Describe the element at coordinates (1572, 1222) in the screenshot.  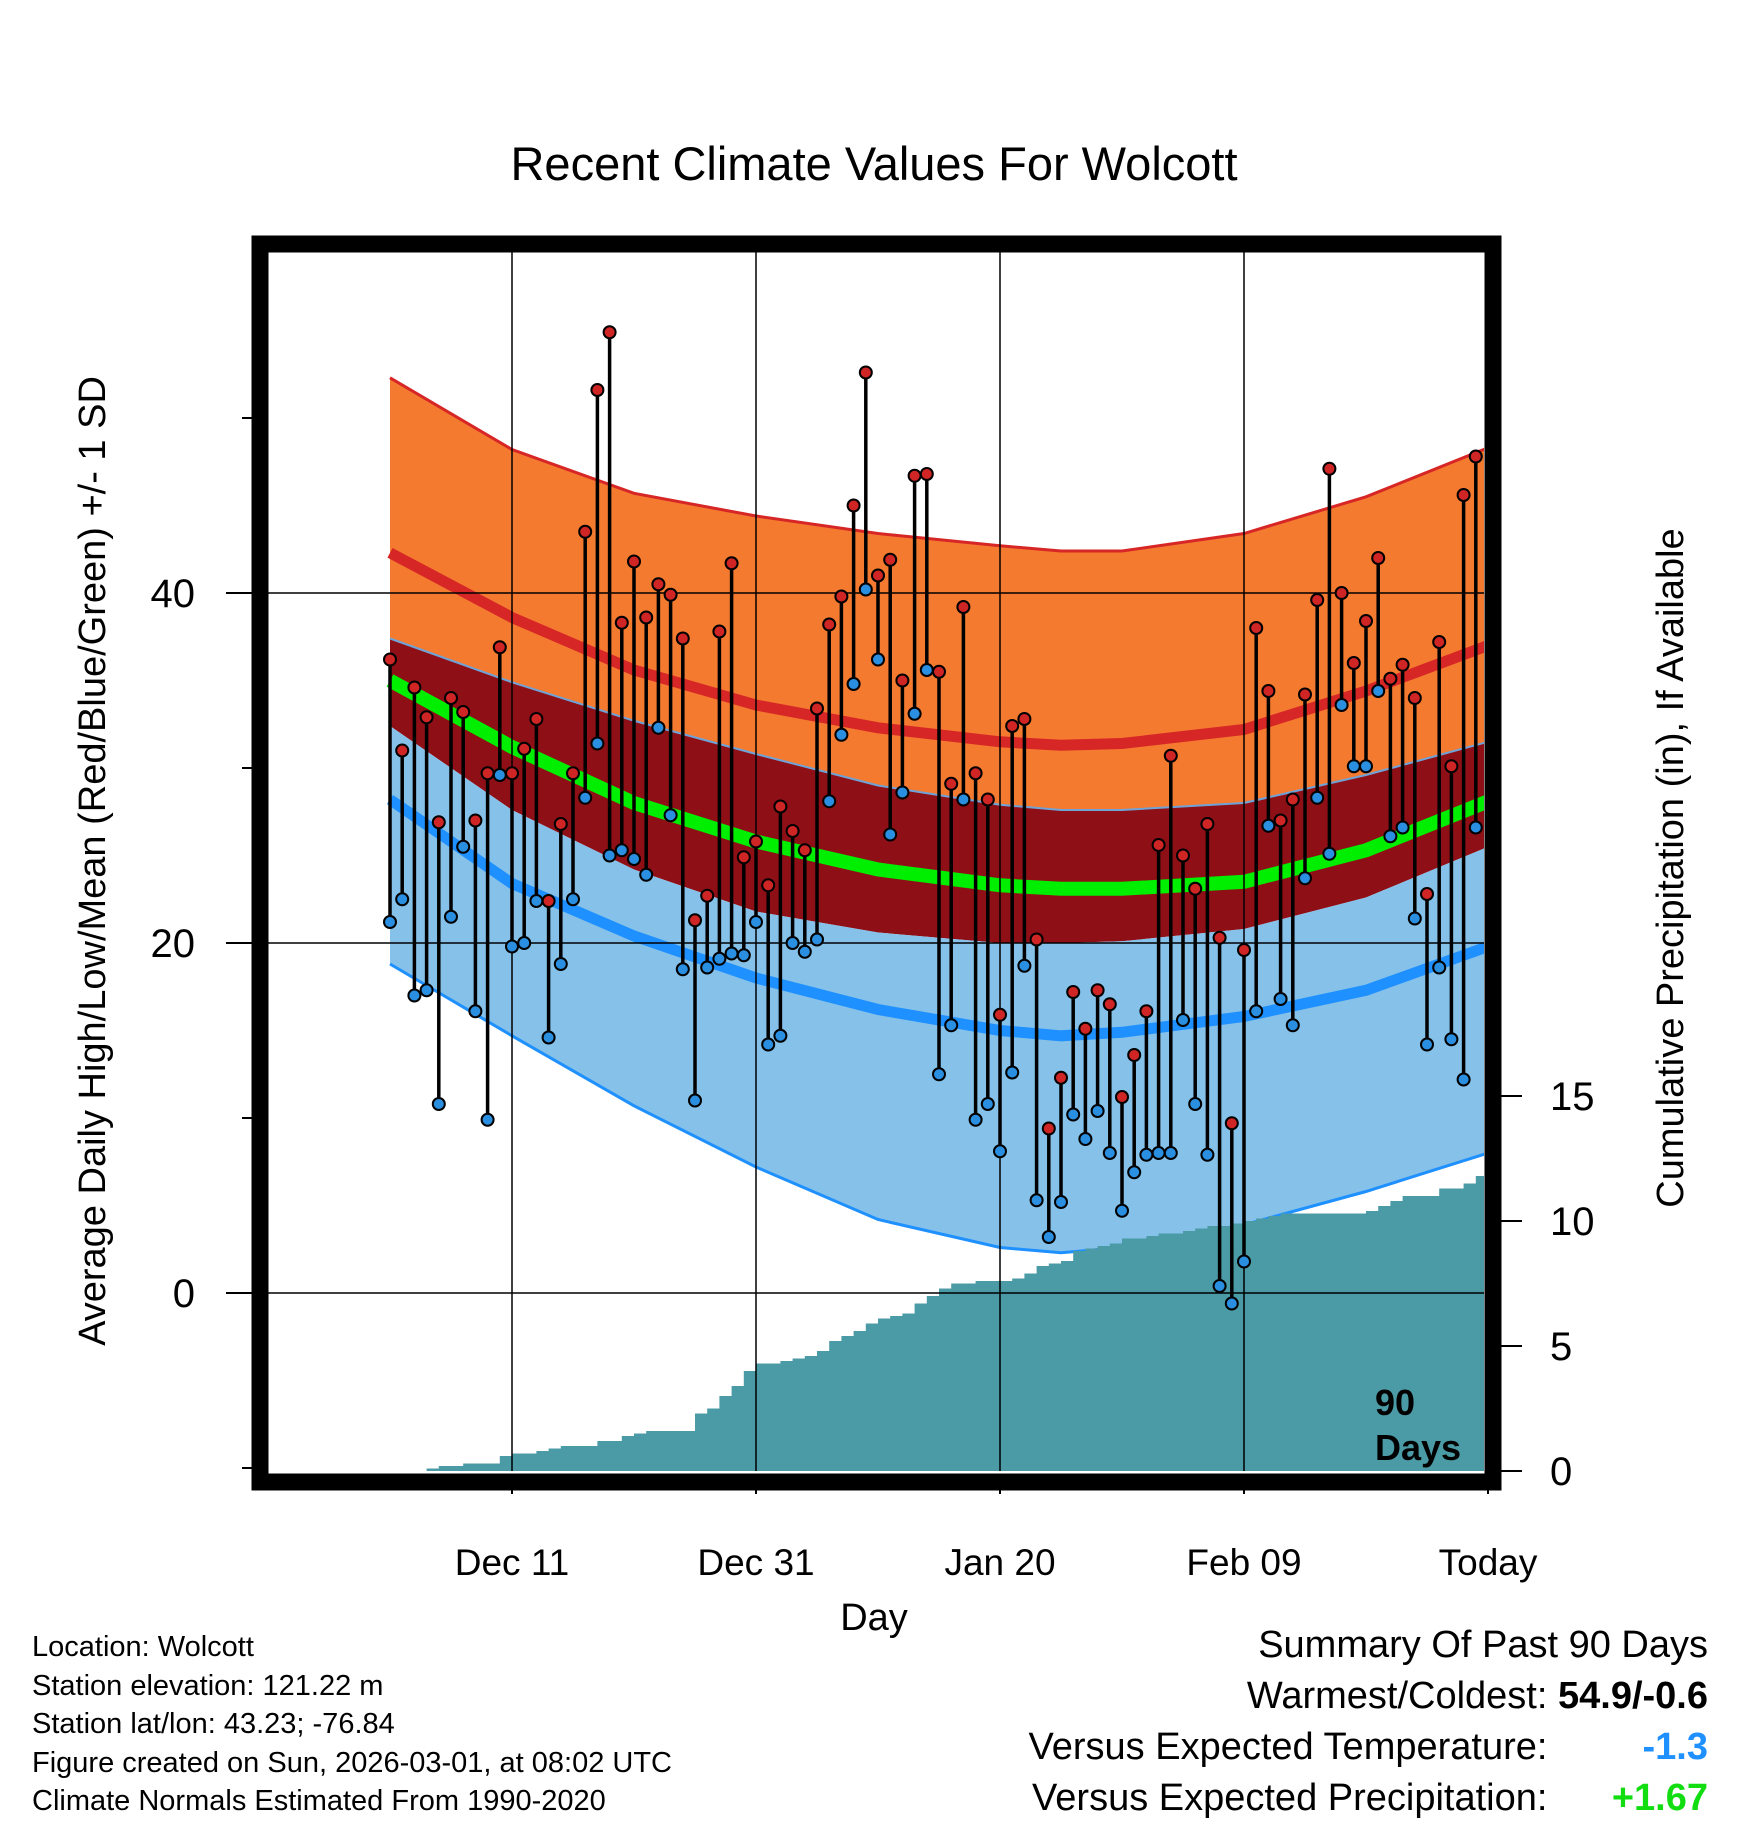
I see `y2-tick-label: 10` at that location.